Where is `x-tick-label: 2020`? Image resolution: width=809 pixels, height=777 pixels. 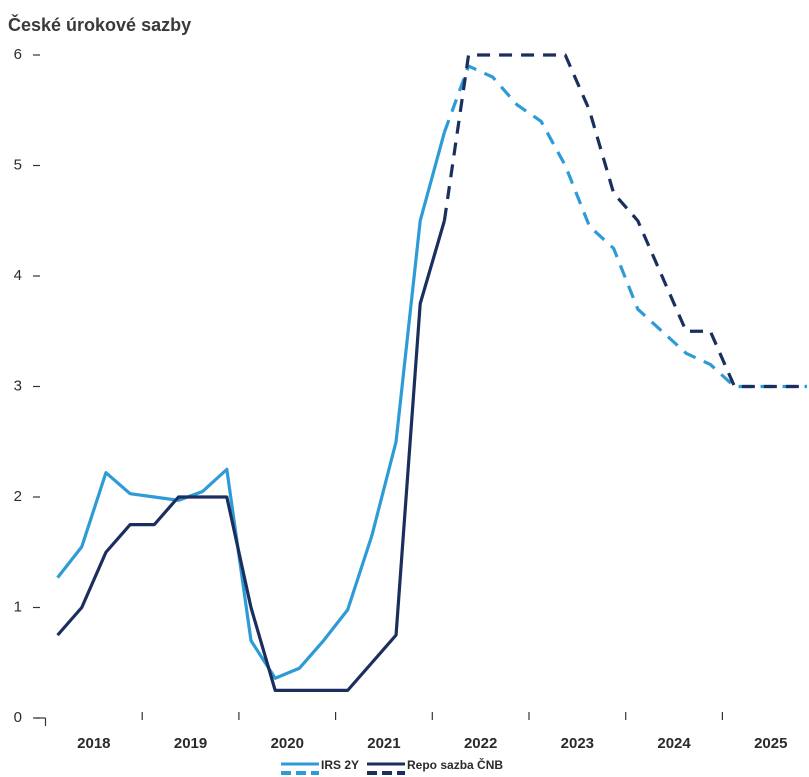 x-tick-label: 2020 is located at coordinates (287, 743).